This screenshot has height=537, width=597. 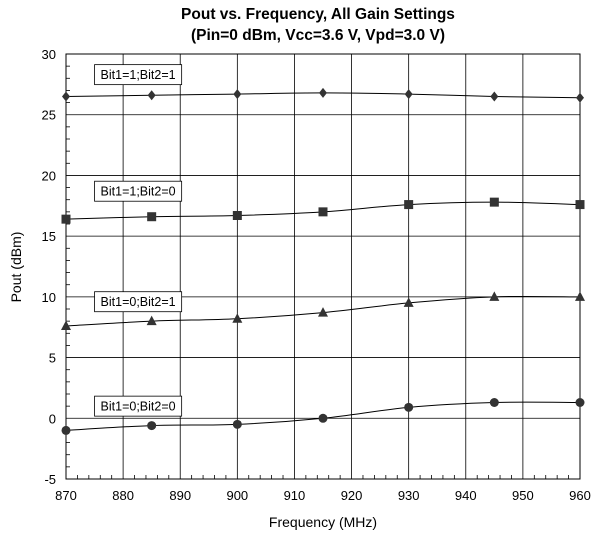 I want to click on y-tick-label: 0, so click(x=52, y=418).